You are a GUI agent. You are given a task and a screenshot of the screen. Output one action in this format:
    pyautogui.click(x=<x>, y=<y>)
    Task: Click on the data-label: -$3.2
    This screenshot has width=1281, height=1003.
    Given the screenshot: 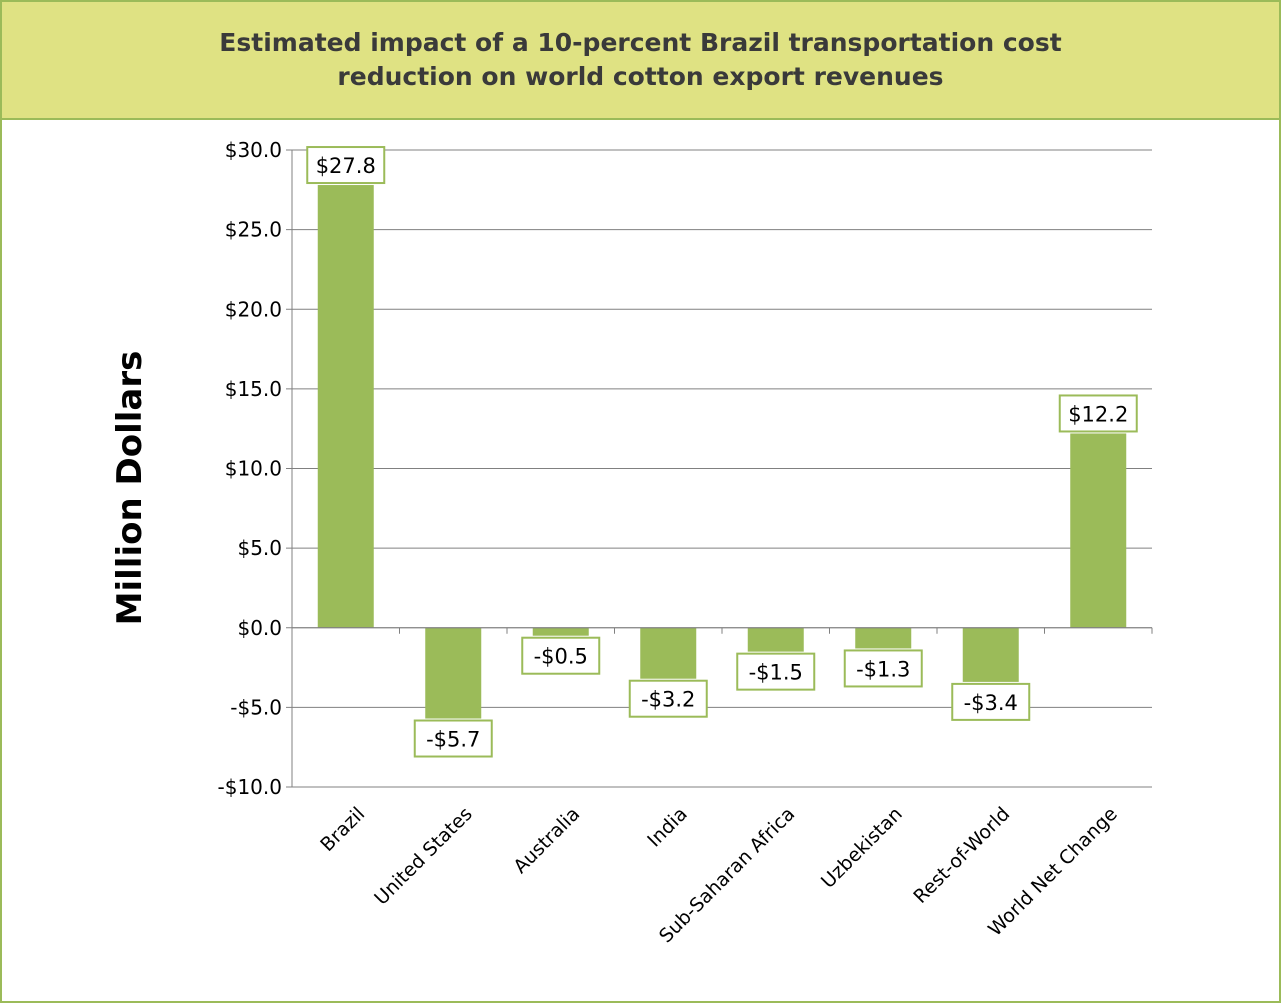 What is the action you would take?
    pyautogui.click(x=668, y=698)
    